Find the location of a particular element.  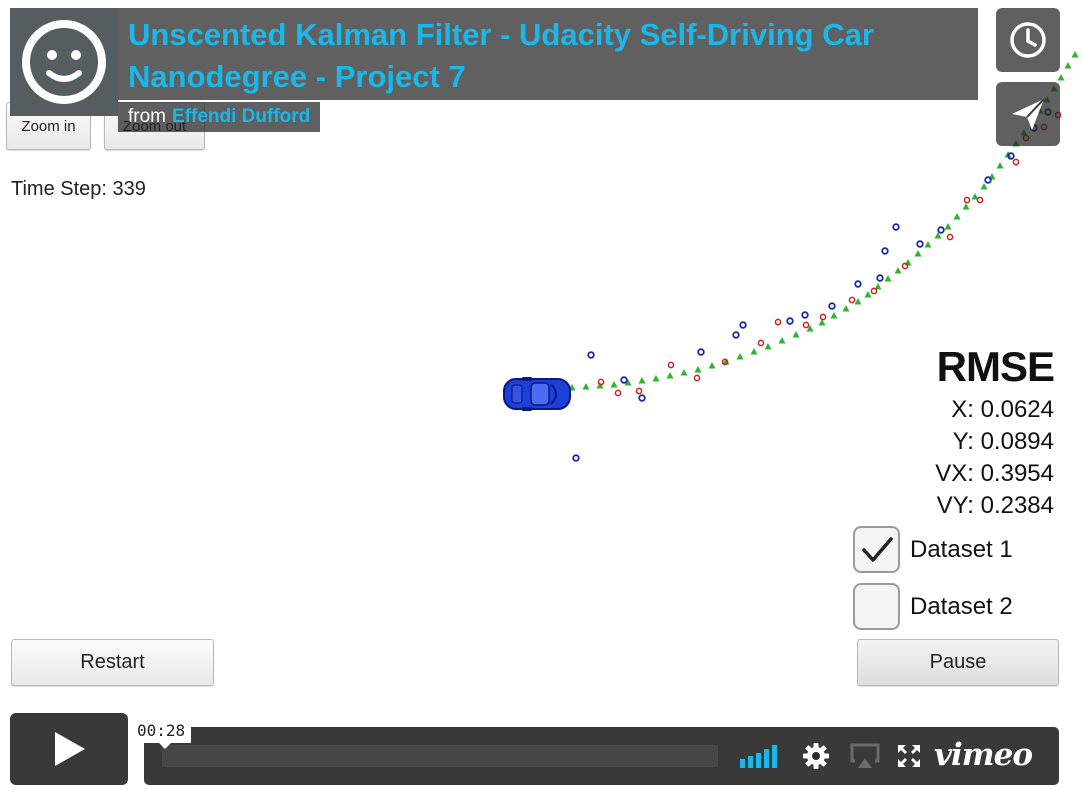

pause-button: Pause is located at coordinates (958, 662).